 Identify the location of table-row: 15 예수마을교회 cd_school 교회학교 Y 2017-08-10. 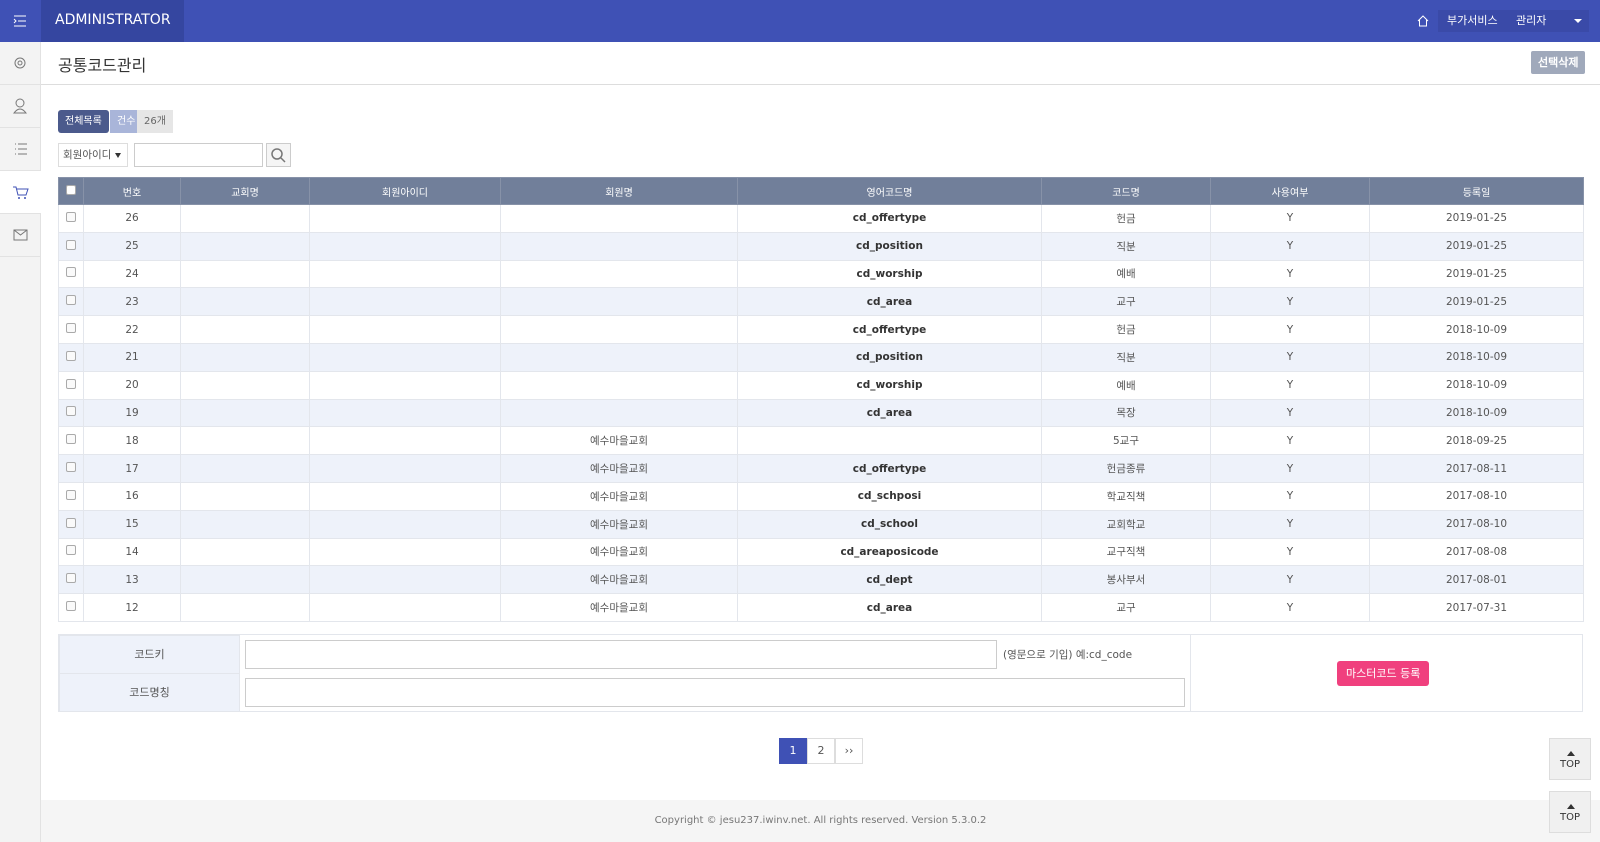
(821, 524).